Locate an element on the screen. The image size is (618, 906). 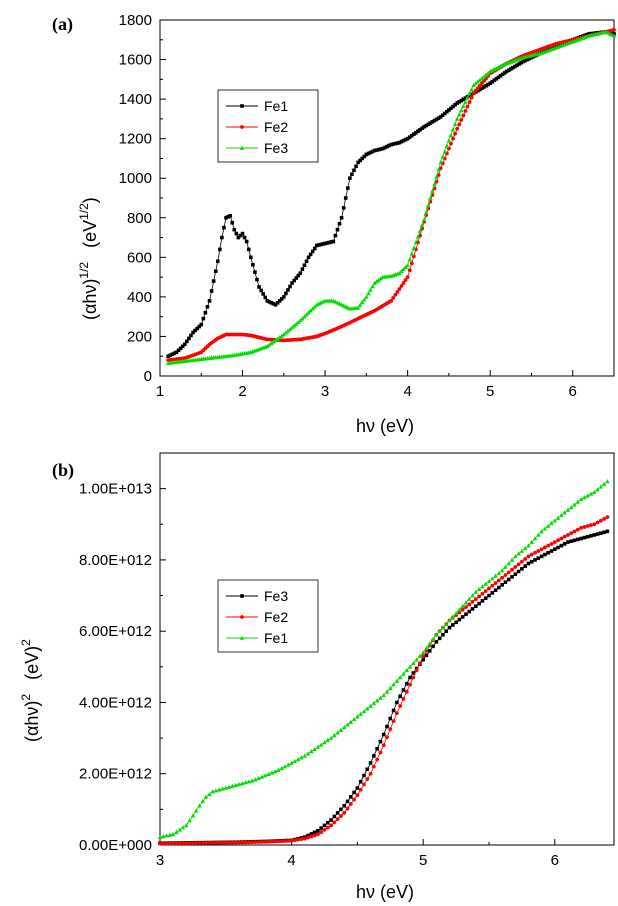
legend-label-fe2: Fe2 is located at coordinates (276, 617).